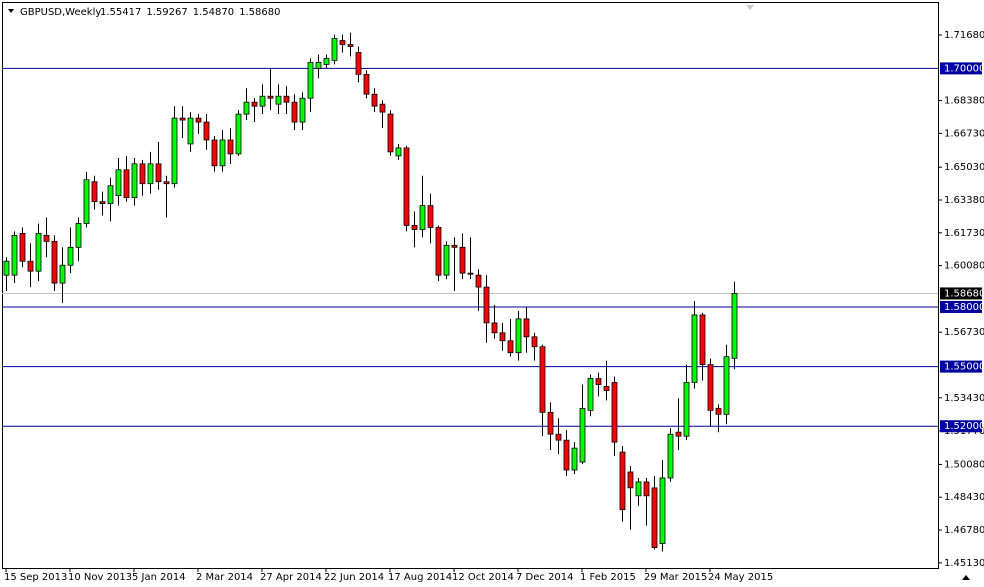 This screenshot has width=984, height=587. Describe the element at coordinates (11, 11) in the screenshot. I see `menu-arrow` at that location.